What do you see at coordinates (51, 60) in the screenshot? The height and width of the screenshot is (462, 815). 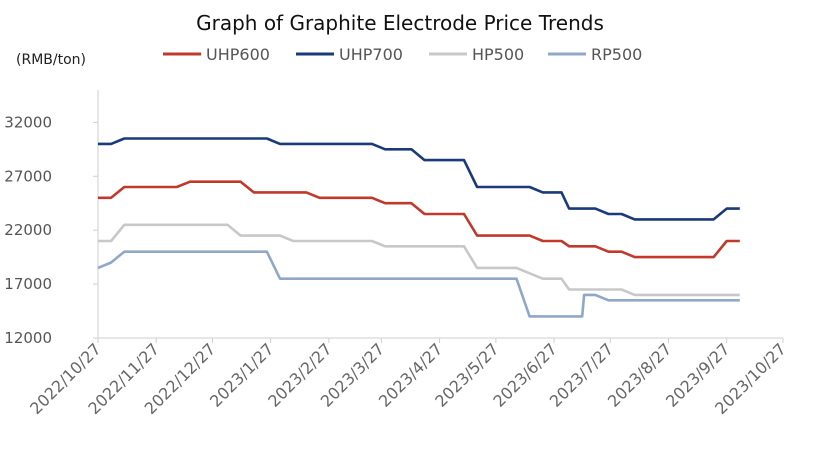 I see `y-axis-unit-label: (RMB/ton)` at bounding box center [51, 60].